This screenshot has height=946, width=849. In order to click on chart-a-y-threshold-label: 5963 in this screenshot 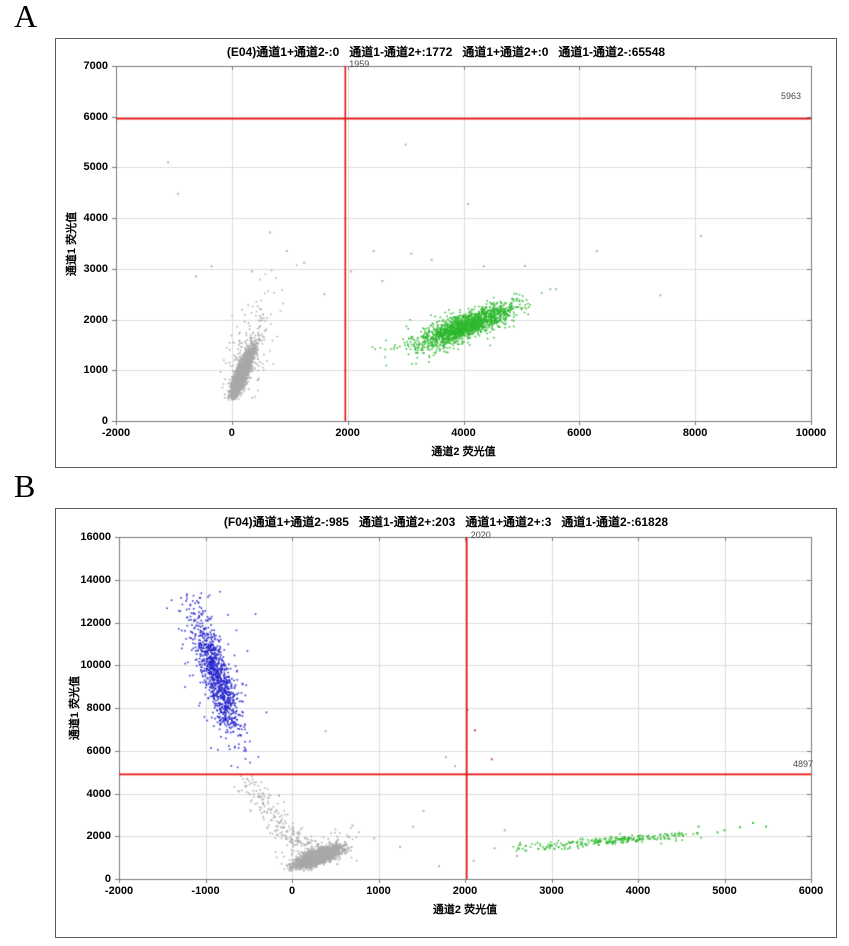, I will do `click(791, 95)`.